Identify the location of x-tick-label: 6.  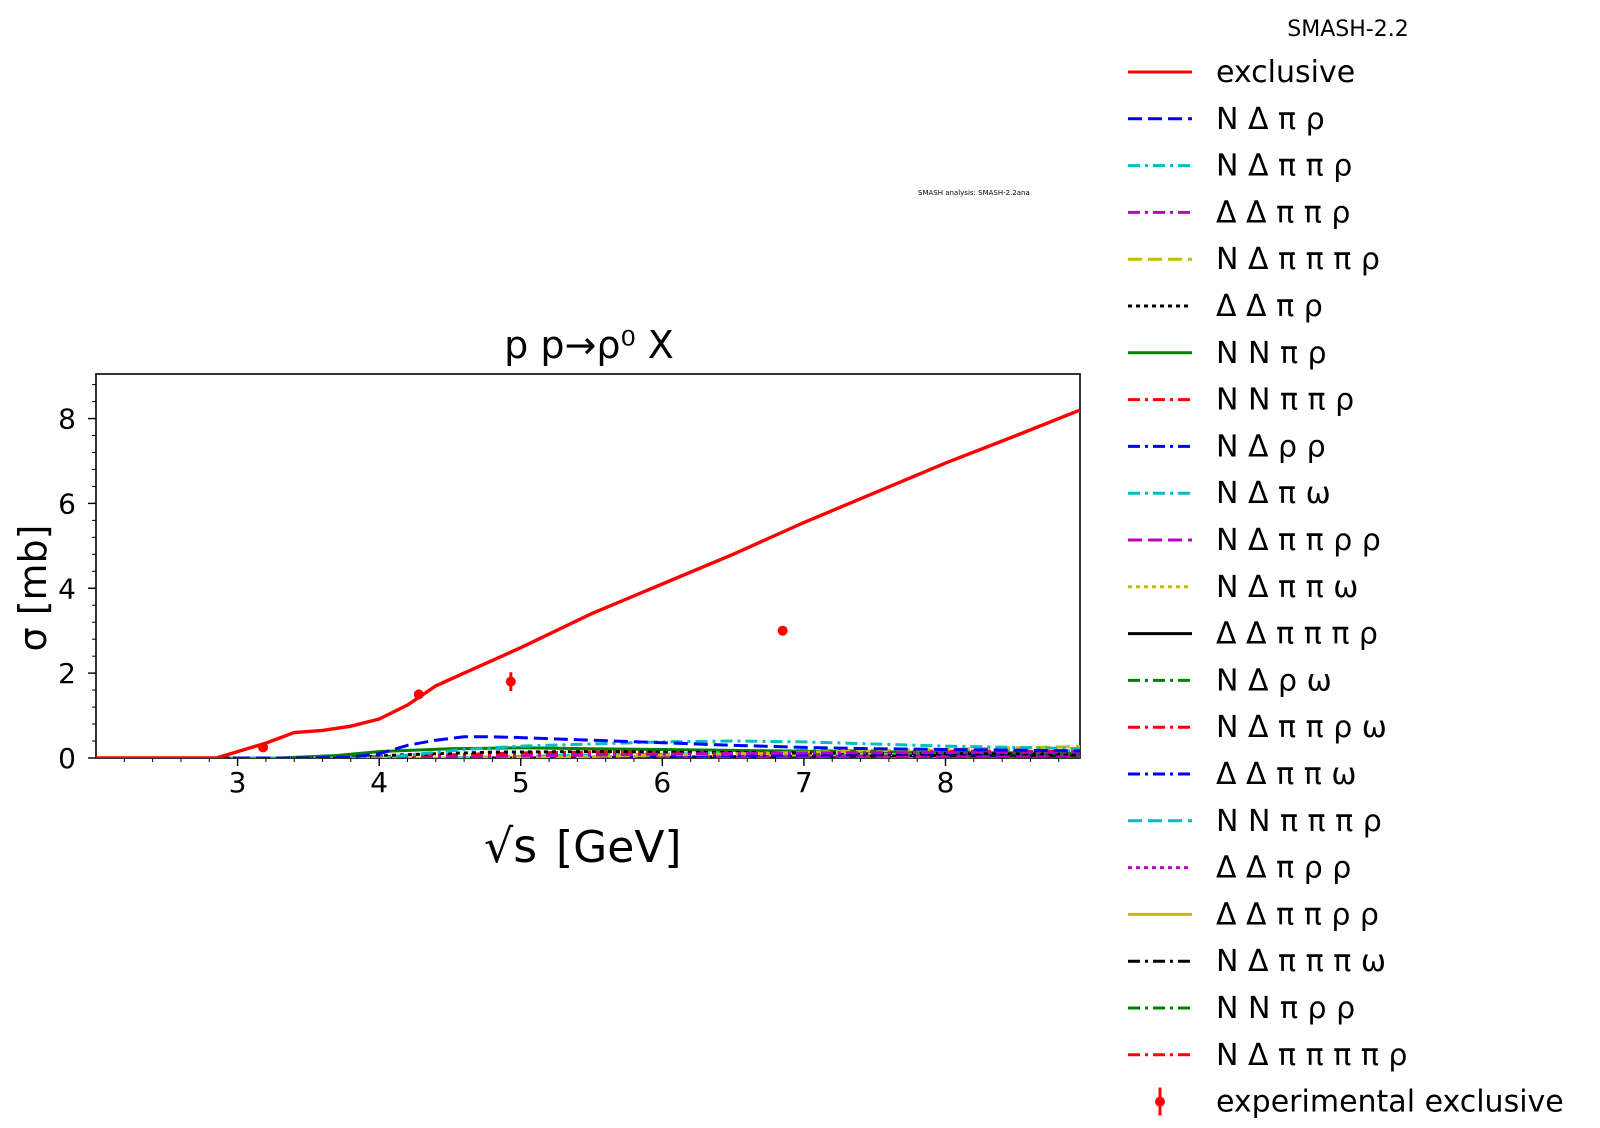
(662, 782).